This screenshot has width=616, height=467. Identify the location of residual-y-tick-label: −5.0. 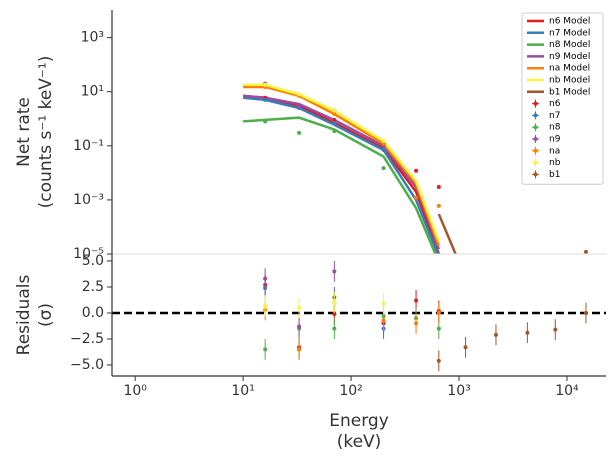
(87, 365).